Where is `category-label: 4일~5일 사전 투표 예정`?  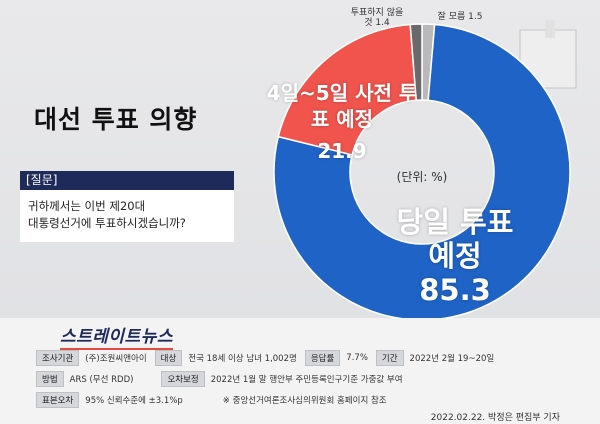 category-label: 4일~5일 사전 투표 예정 is located at coordinates (342, 106).